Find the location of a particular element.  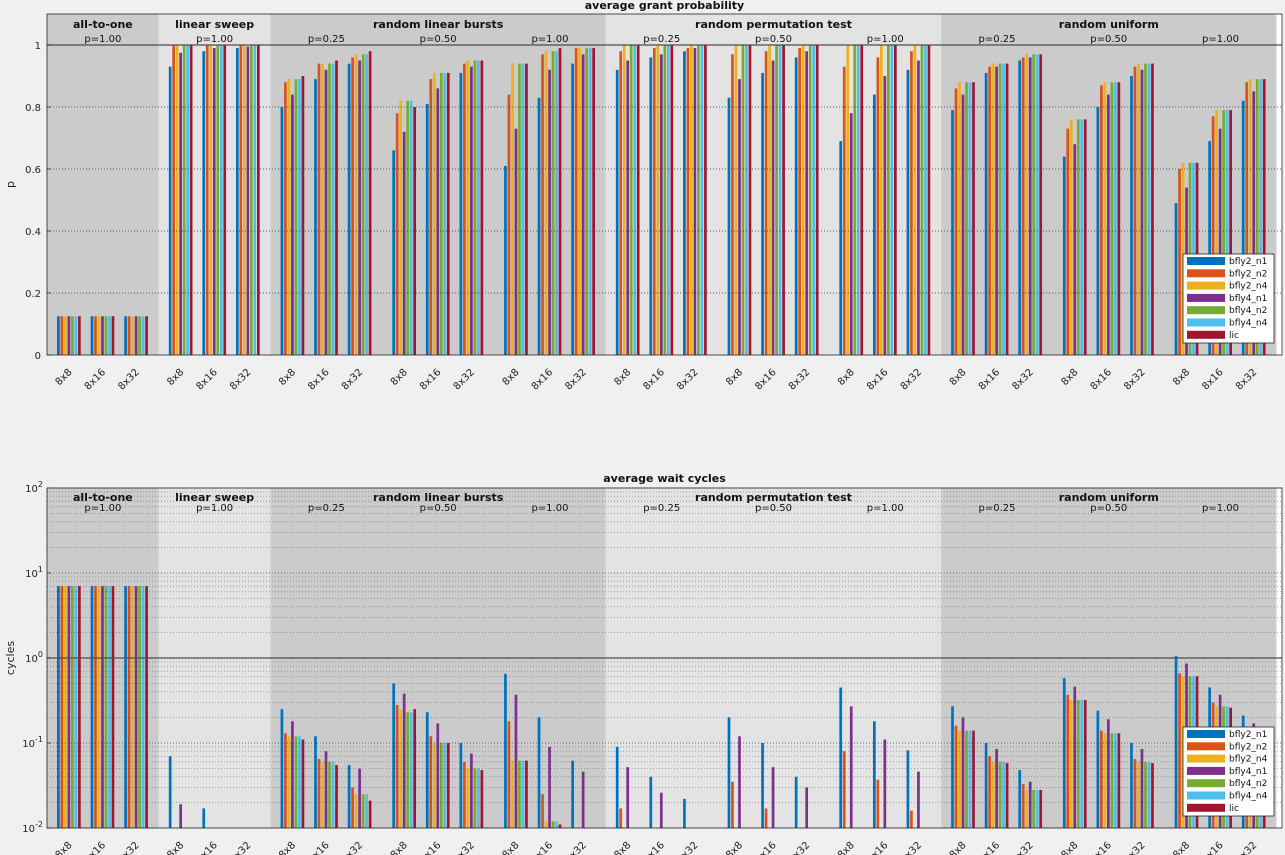

p-label: p=0.25 is located at coordinates (326, 39).